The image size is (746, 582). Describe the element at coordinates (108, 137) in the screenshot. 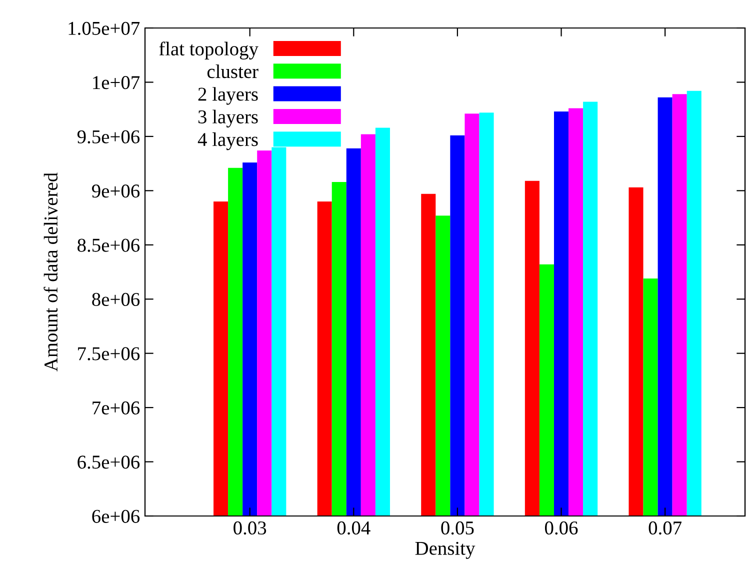

I see `y-tick-label: 9.5e+06` at that location.